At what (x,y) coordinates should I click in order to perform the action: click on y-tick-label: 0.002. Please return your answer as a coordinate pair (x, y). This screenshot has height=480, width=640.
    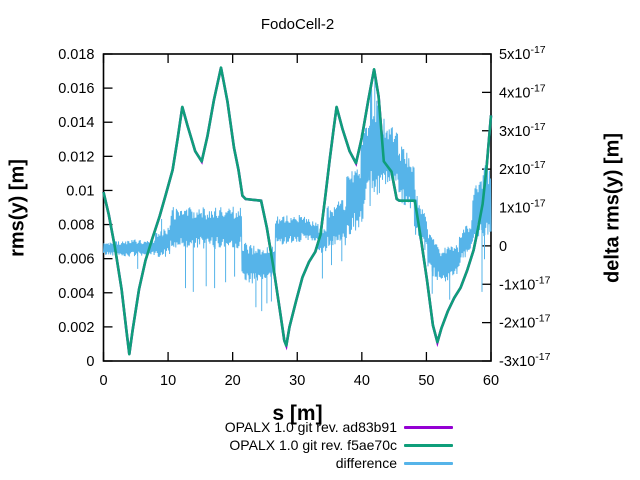
    Looking at the image, I should click on (76, 328).